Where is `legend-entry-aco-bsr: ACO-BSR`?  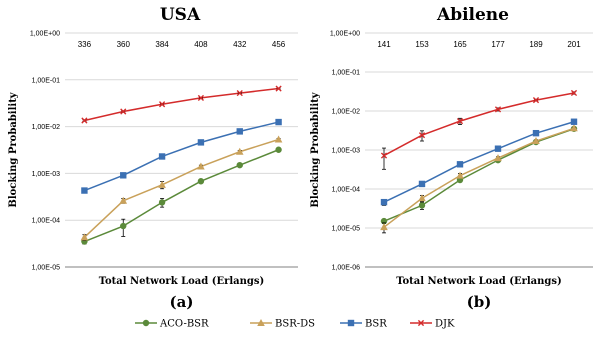
legend-entry-aco-bsr: ACO-BSR is located at coordinates (172, 324).